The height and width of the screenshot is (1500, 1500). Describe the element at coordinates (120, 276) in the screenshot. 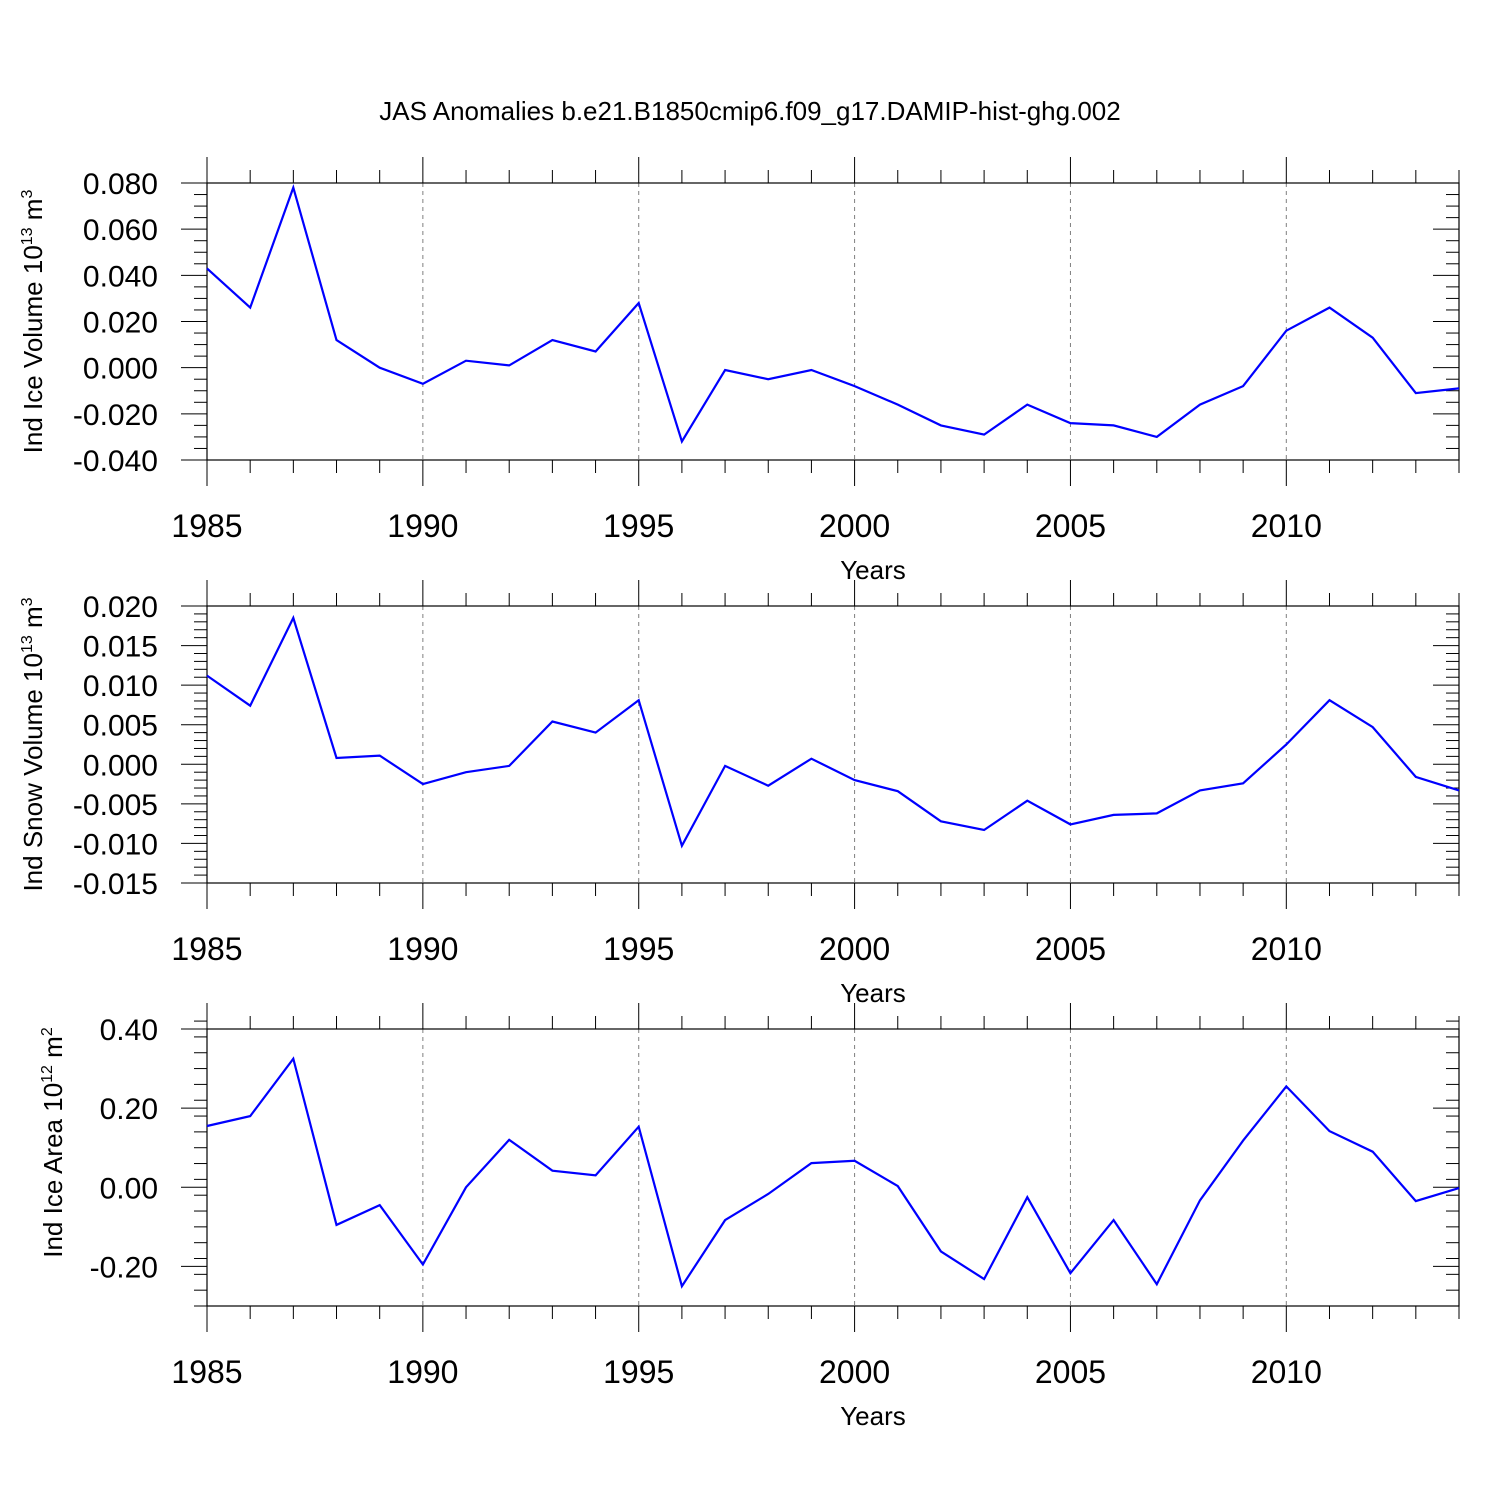

I see `y-tick-label: 0.040` at that location.